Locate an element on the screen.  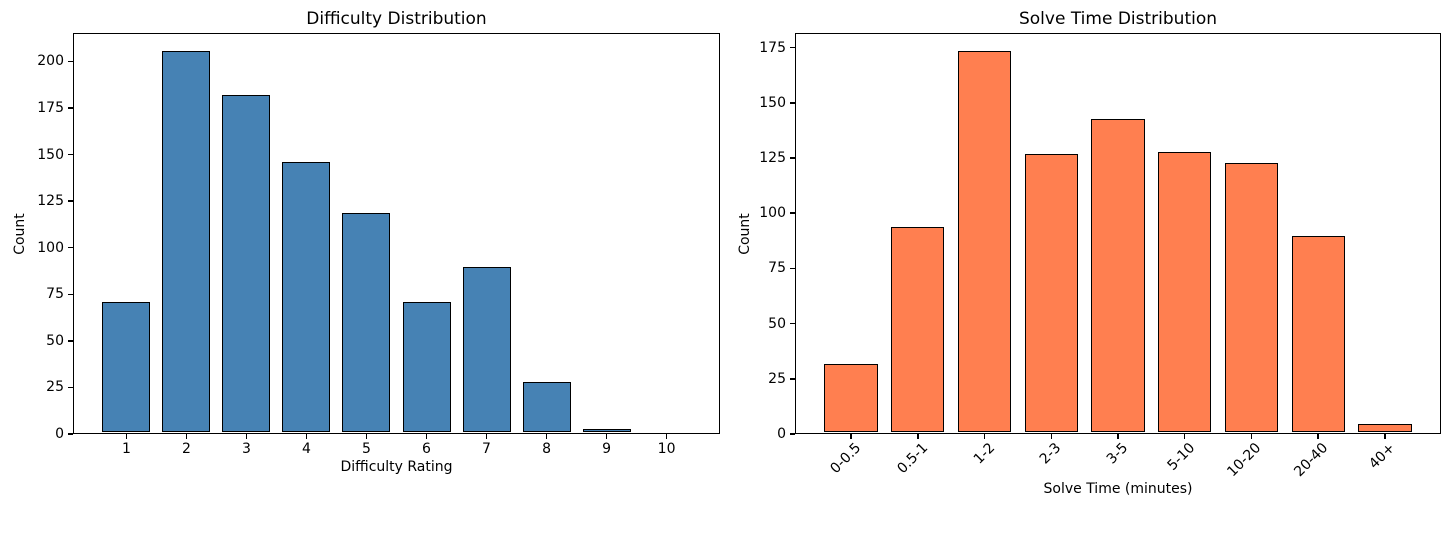
x-tick-label: 4 is located at coordinates (306, 449).